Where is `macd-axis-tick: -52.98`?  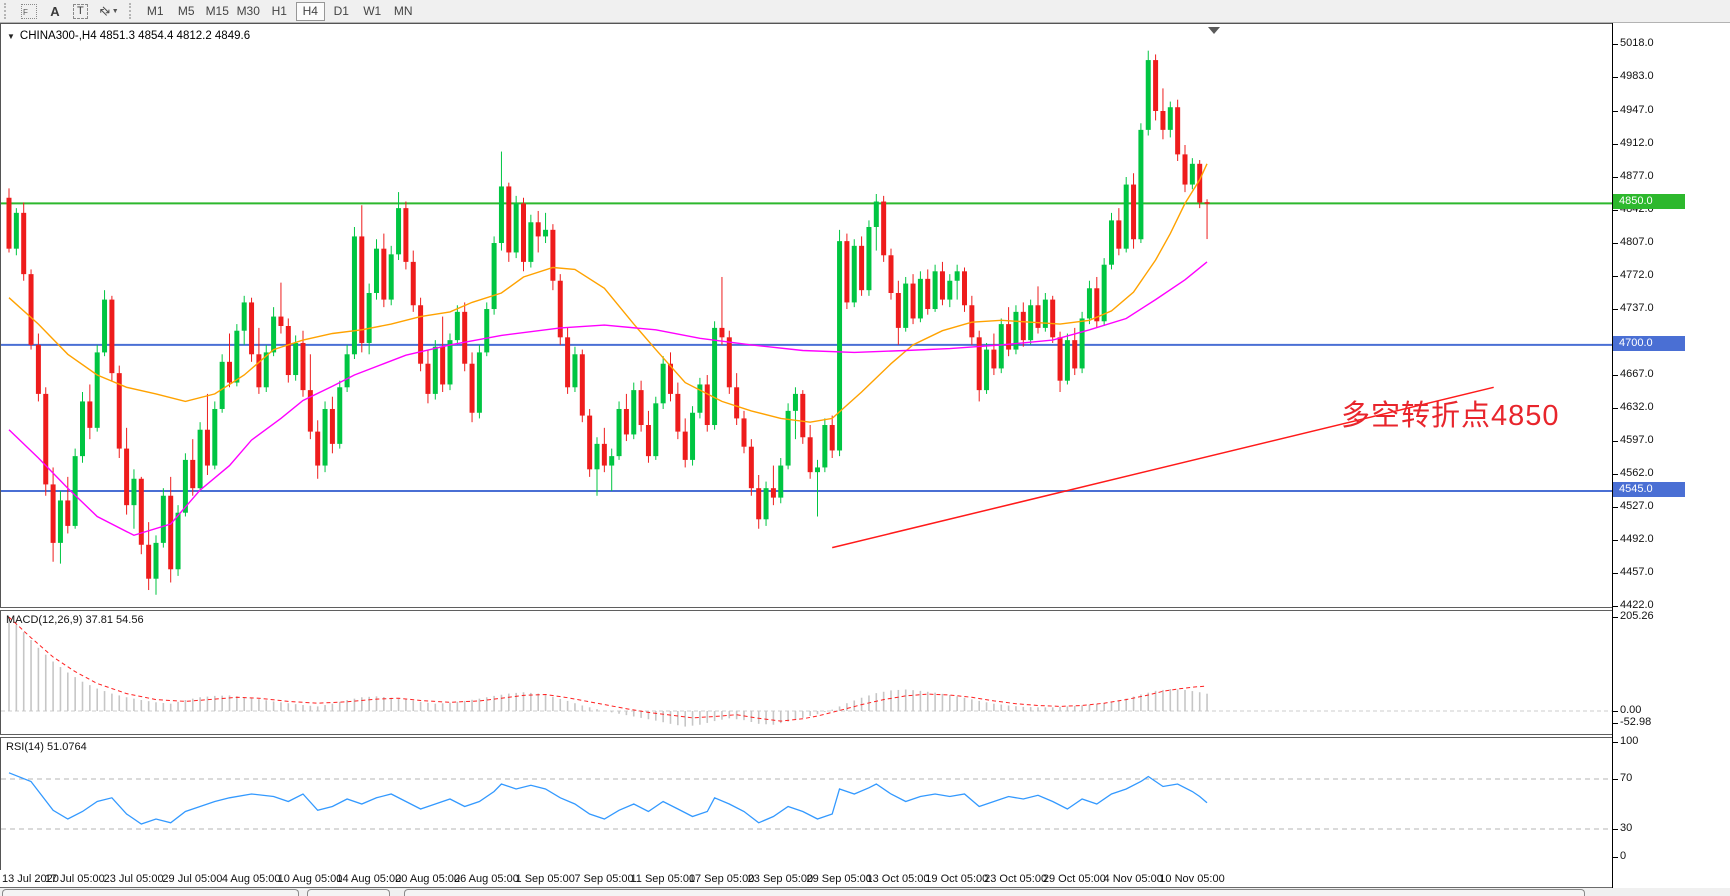 macd-axis-tick: -52.98 is located at coordinates (1632, 722).